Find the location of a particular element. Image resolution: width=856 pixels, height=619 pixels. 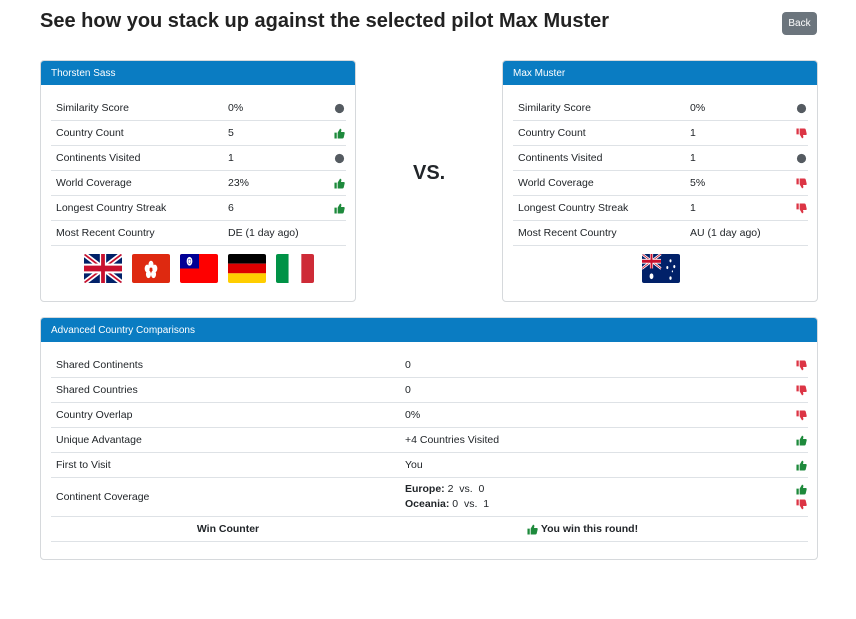

comparison-row: Shared Countries 0 is located at coordinates (429, 390).